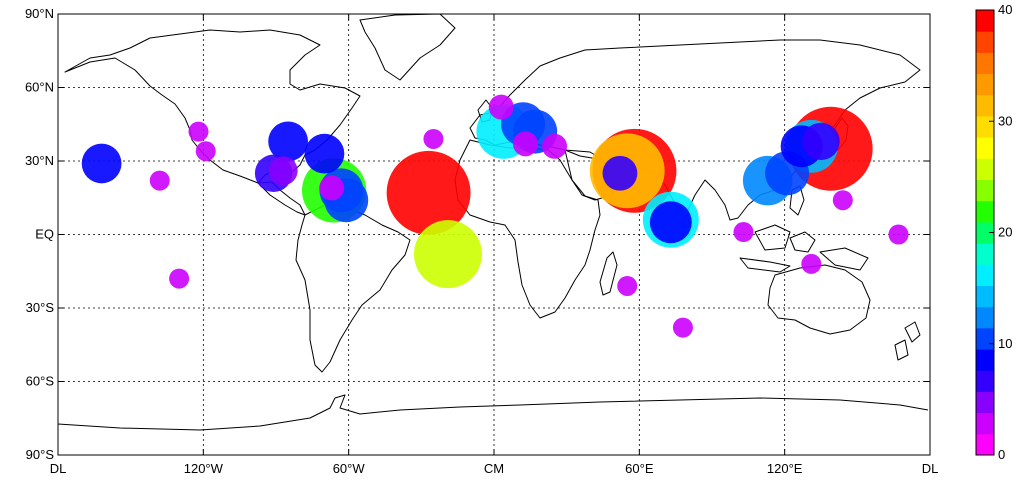 This screenshot has height=486, width=1024. I want to click on lon-tick-label: 60°E, so click(639, 468).